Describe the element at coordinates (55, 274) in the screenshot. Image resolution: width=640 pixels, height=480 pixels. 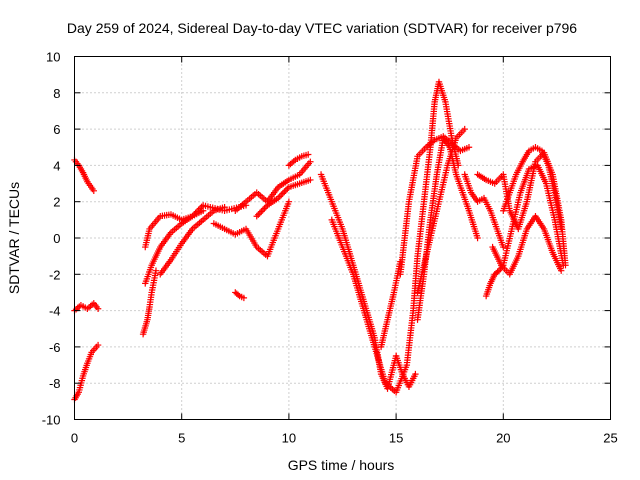
I see `y-tick-label: -2` at that location.